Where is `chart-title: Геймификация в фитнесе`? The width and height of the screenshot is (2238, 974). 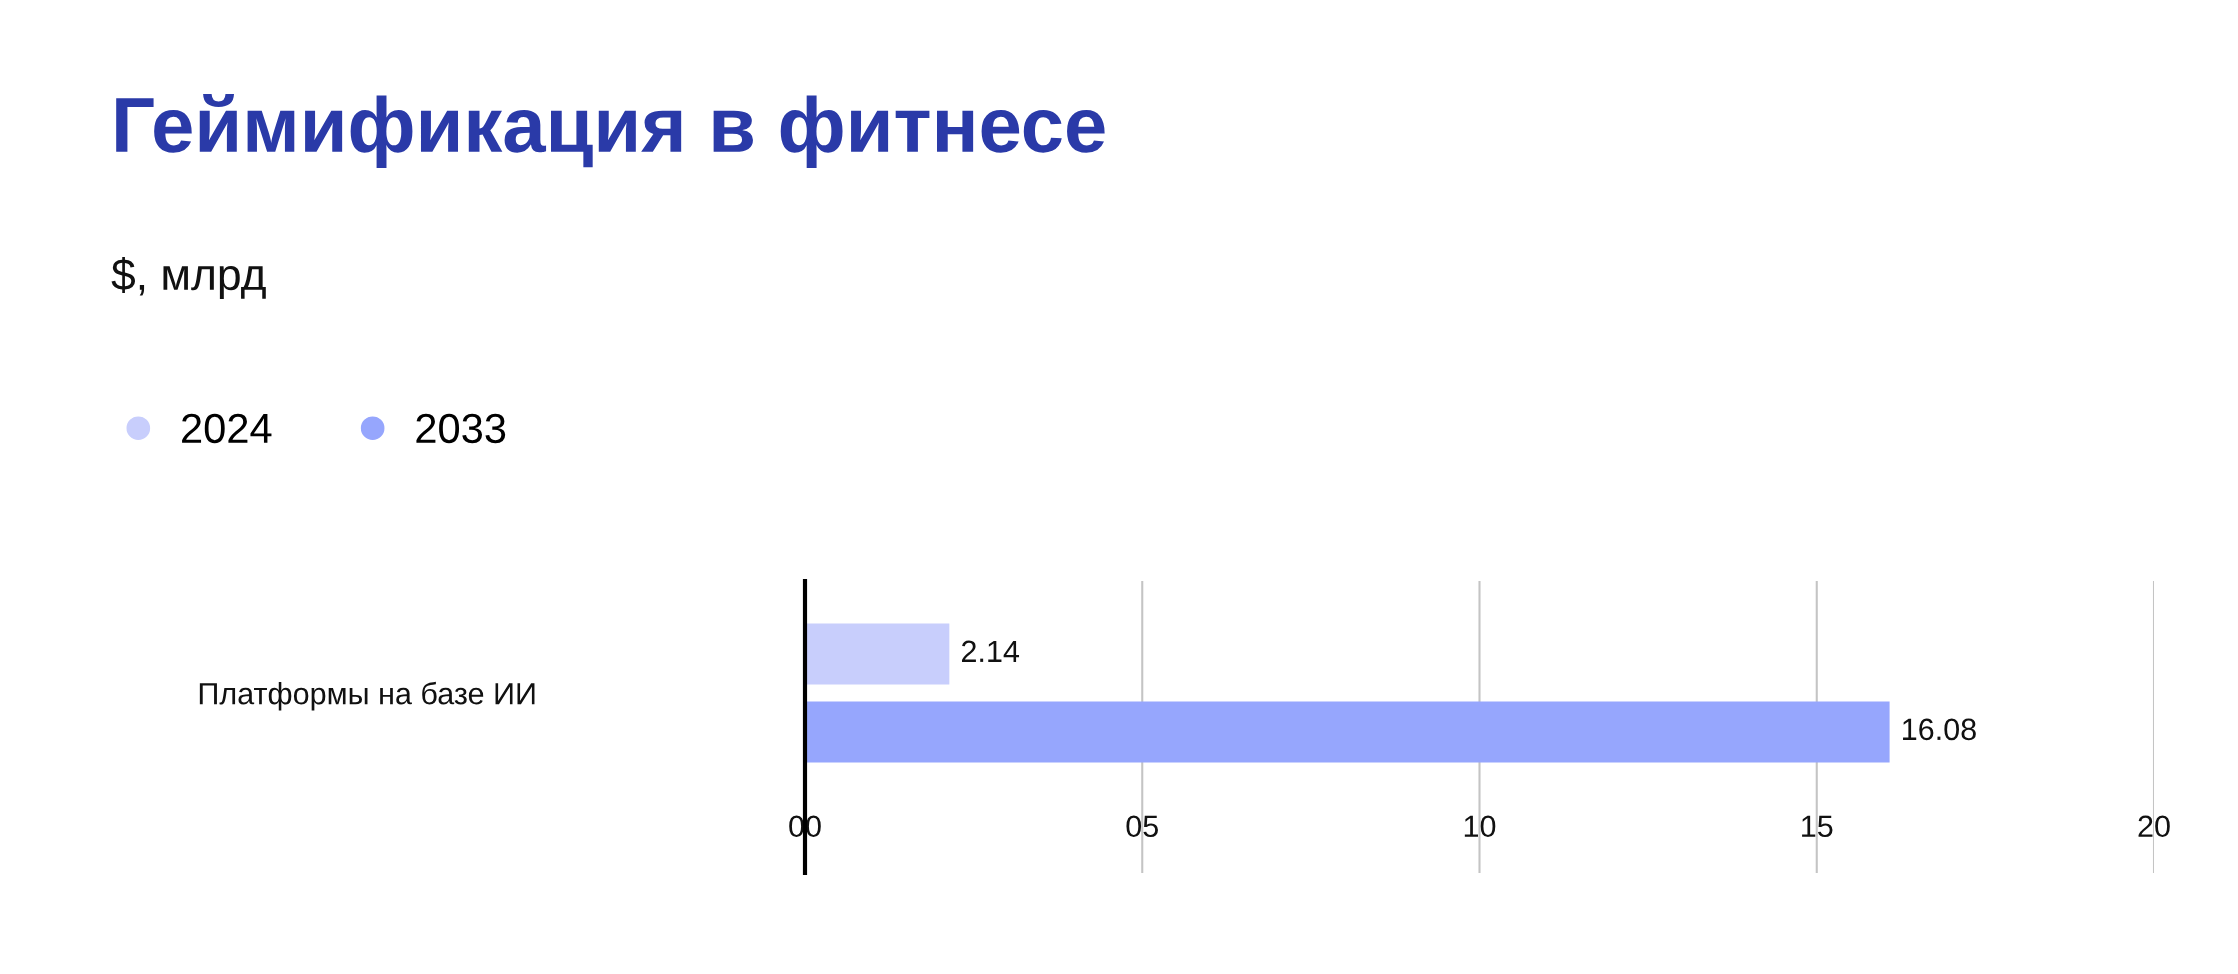 chart-title: Геймификация в фитнесе is located at coordinates (610, 131).